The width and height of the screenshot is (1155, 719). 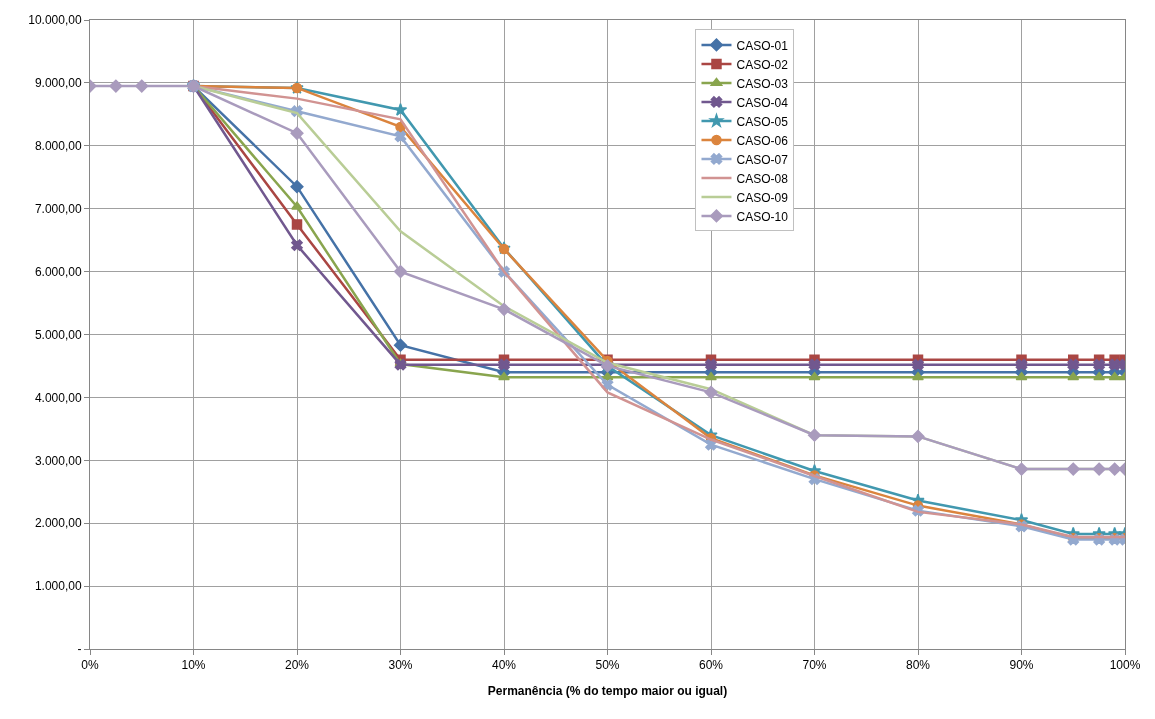 What do you see at coordinates (762, 121) in the screenshot?
I see `legend-label: CASO-05` at bounding box center [762, 121].